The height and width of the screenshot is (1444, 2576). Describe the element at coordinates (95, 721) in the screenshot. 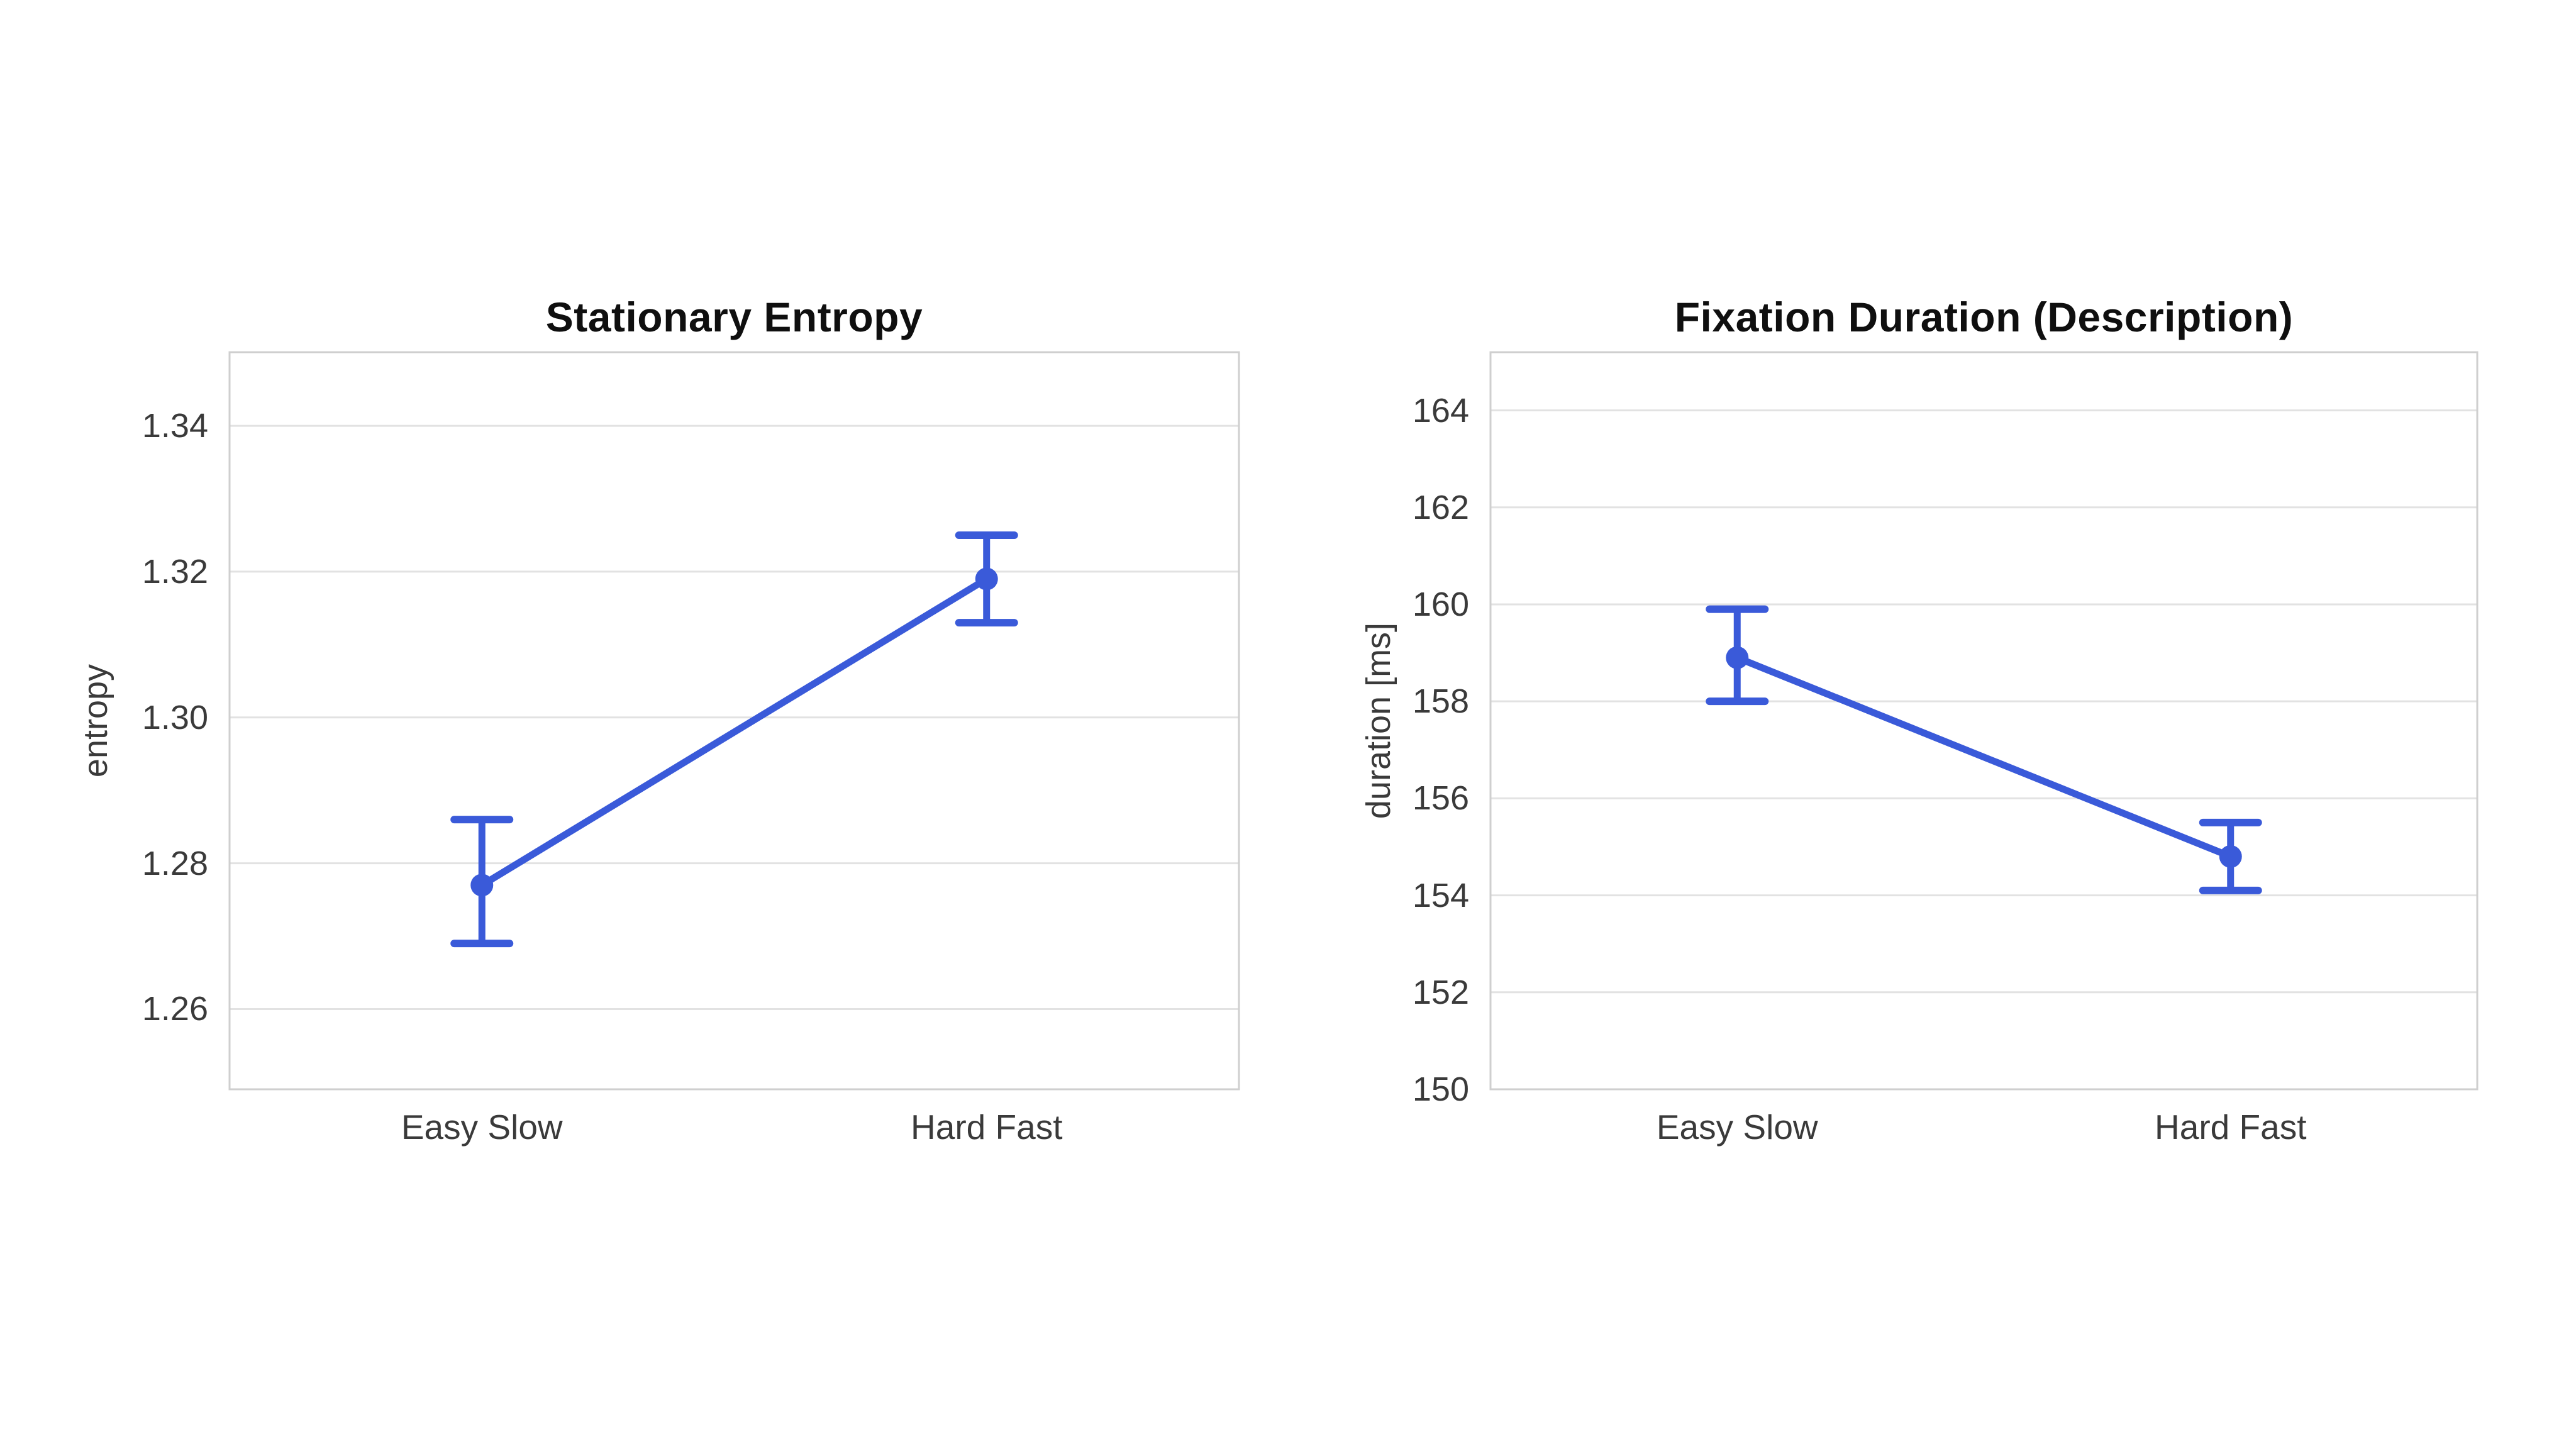

I see `y-axis-title-entropy: entropy` at that location.